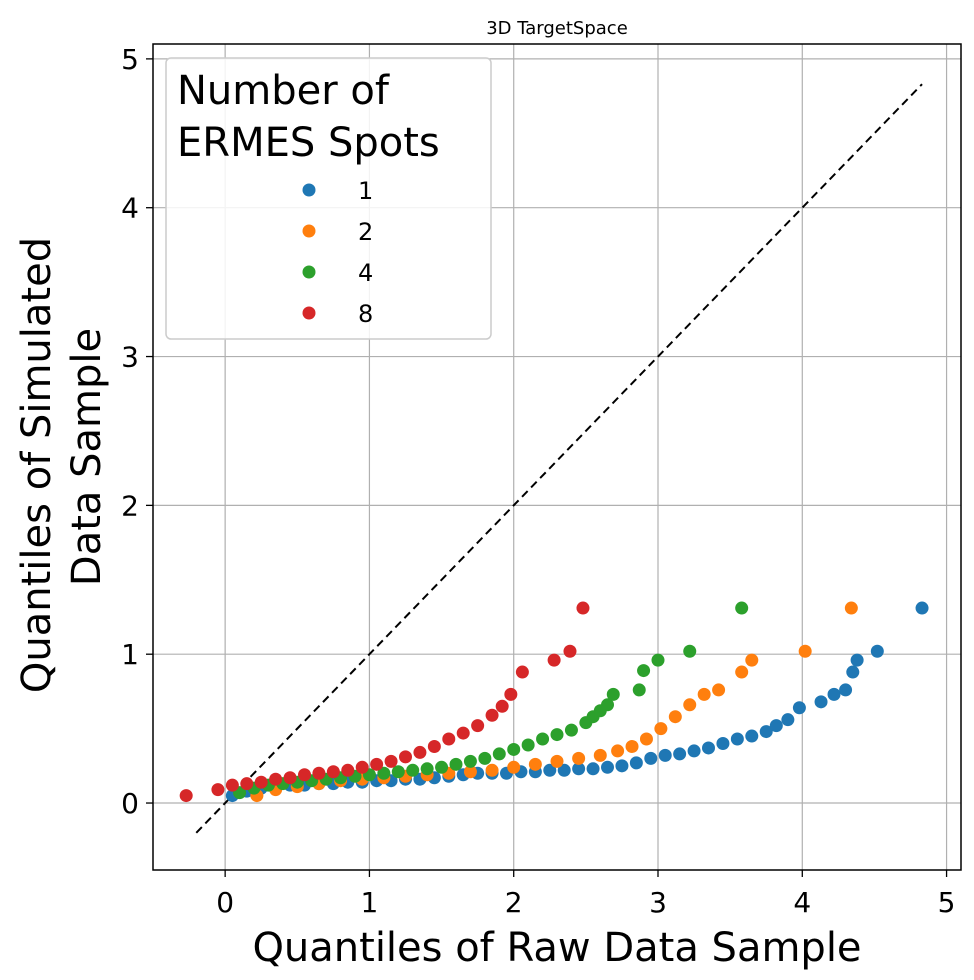  What do you see at coordinates (130, 654) in the screenshot?
I see `y-tick-label: 1` at bounding box center [130, 654].